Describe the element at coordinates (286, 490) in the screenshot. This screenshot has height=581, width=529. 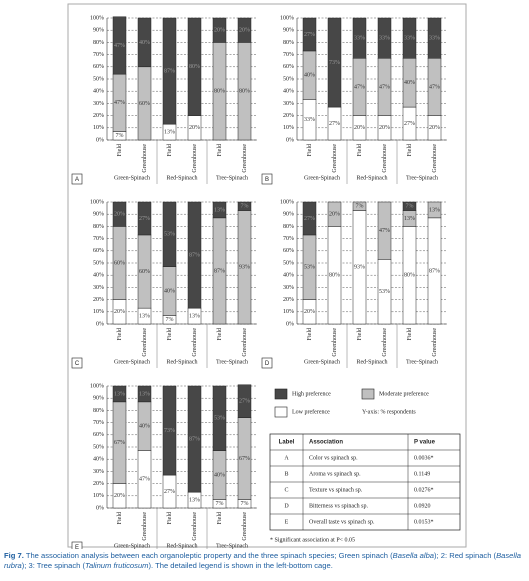
I see `table-cell: C` at that location.